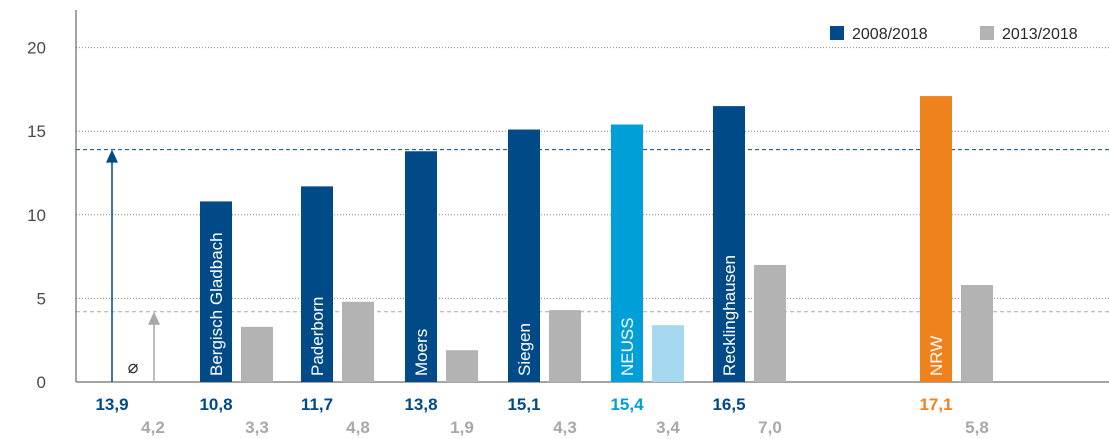  Describe the element at coordinates (890, 34) in the screenshot. I see `legend-label-series-1: 2008/2018` at that location.